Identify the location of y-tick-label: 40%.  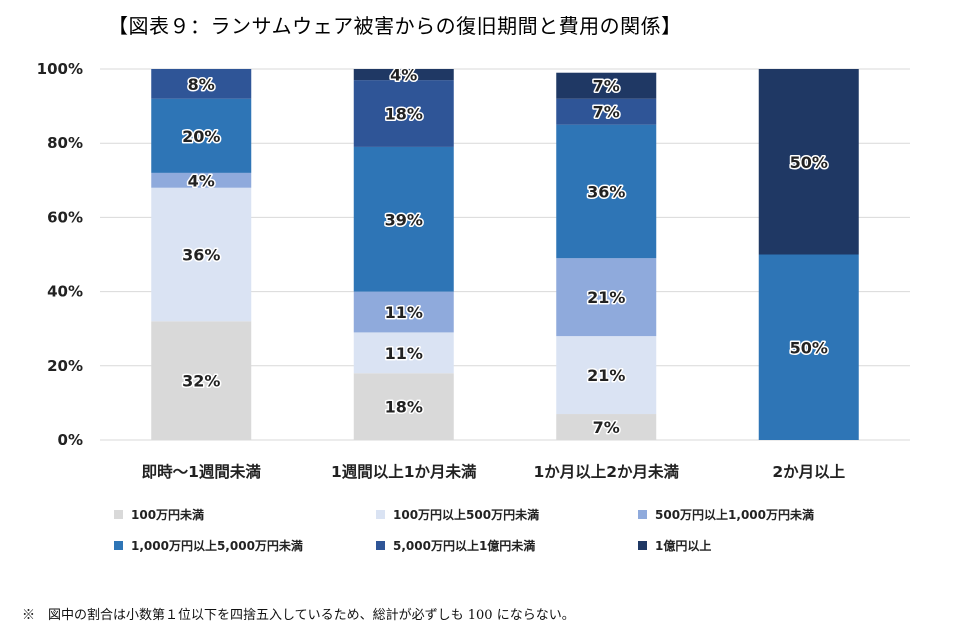
(65, 292).